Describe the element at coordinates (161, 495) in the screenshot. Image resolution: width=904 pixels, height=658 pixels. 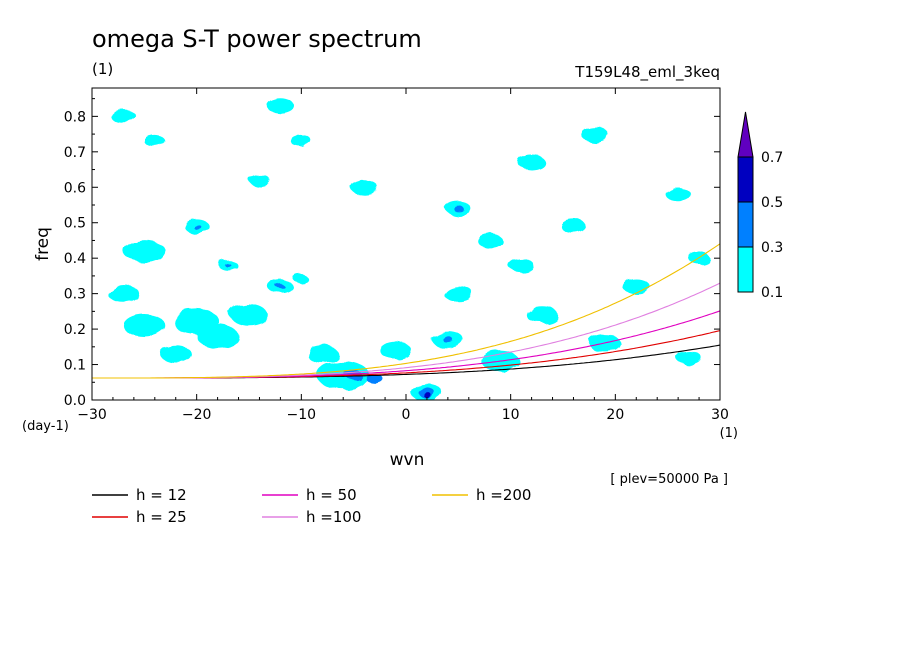
I see `legend-label-h12: h = 12` at that location.